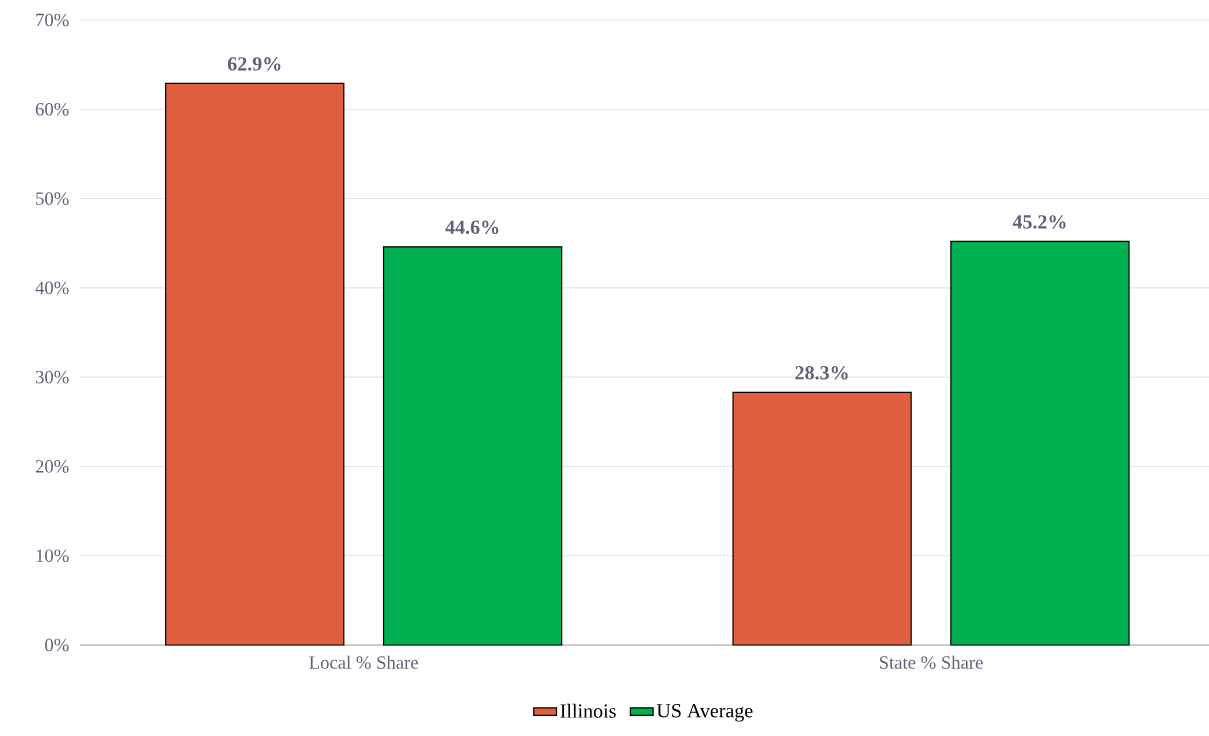 The height and width of the screenshot is (736, 1209). What do you see at coordinates (52, 377) in the screenshot?
I see `y-tick-label: 30%` at bounding box center [52, 377].